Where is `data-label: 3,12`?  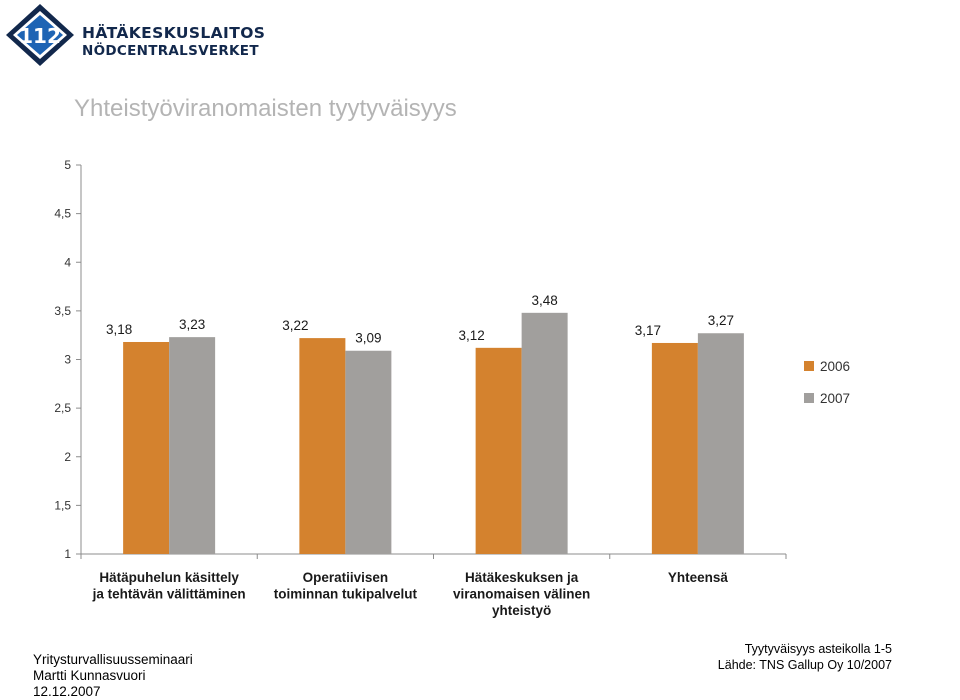 data-label: 3,12 is located at coordinates (471, 335).